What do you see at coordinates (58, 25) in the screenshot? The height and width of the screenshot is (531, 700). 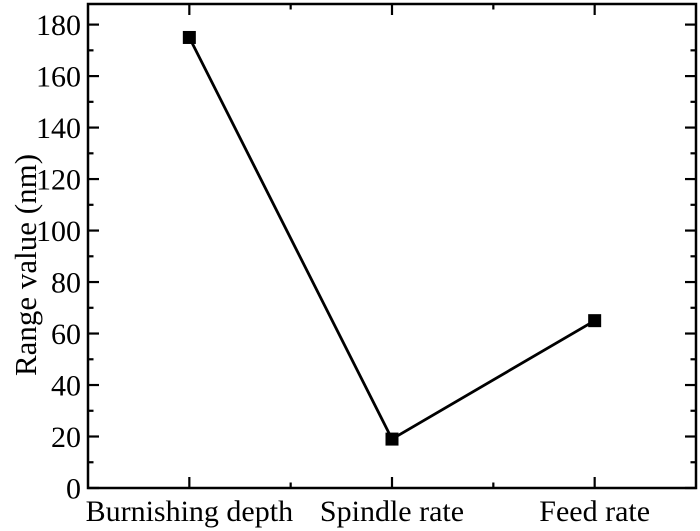 I see `y-tick-label: 180` at bounding box center [58, 25].